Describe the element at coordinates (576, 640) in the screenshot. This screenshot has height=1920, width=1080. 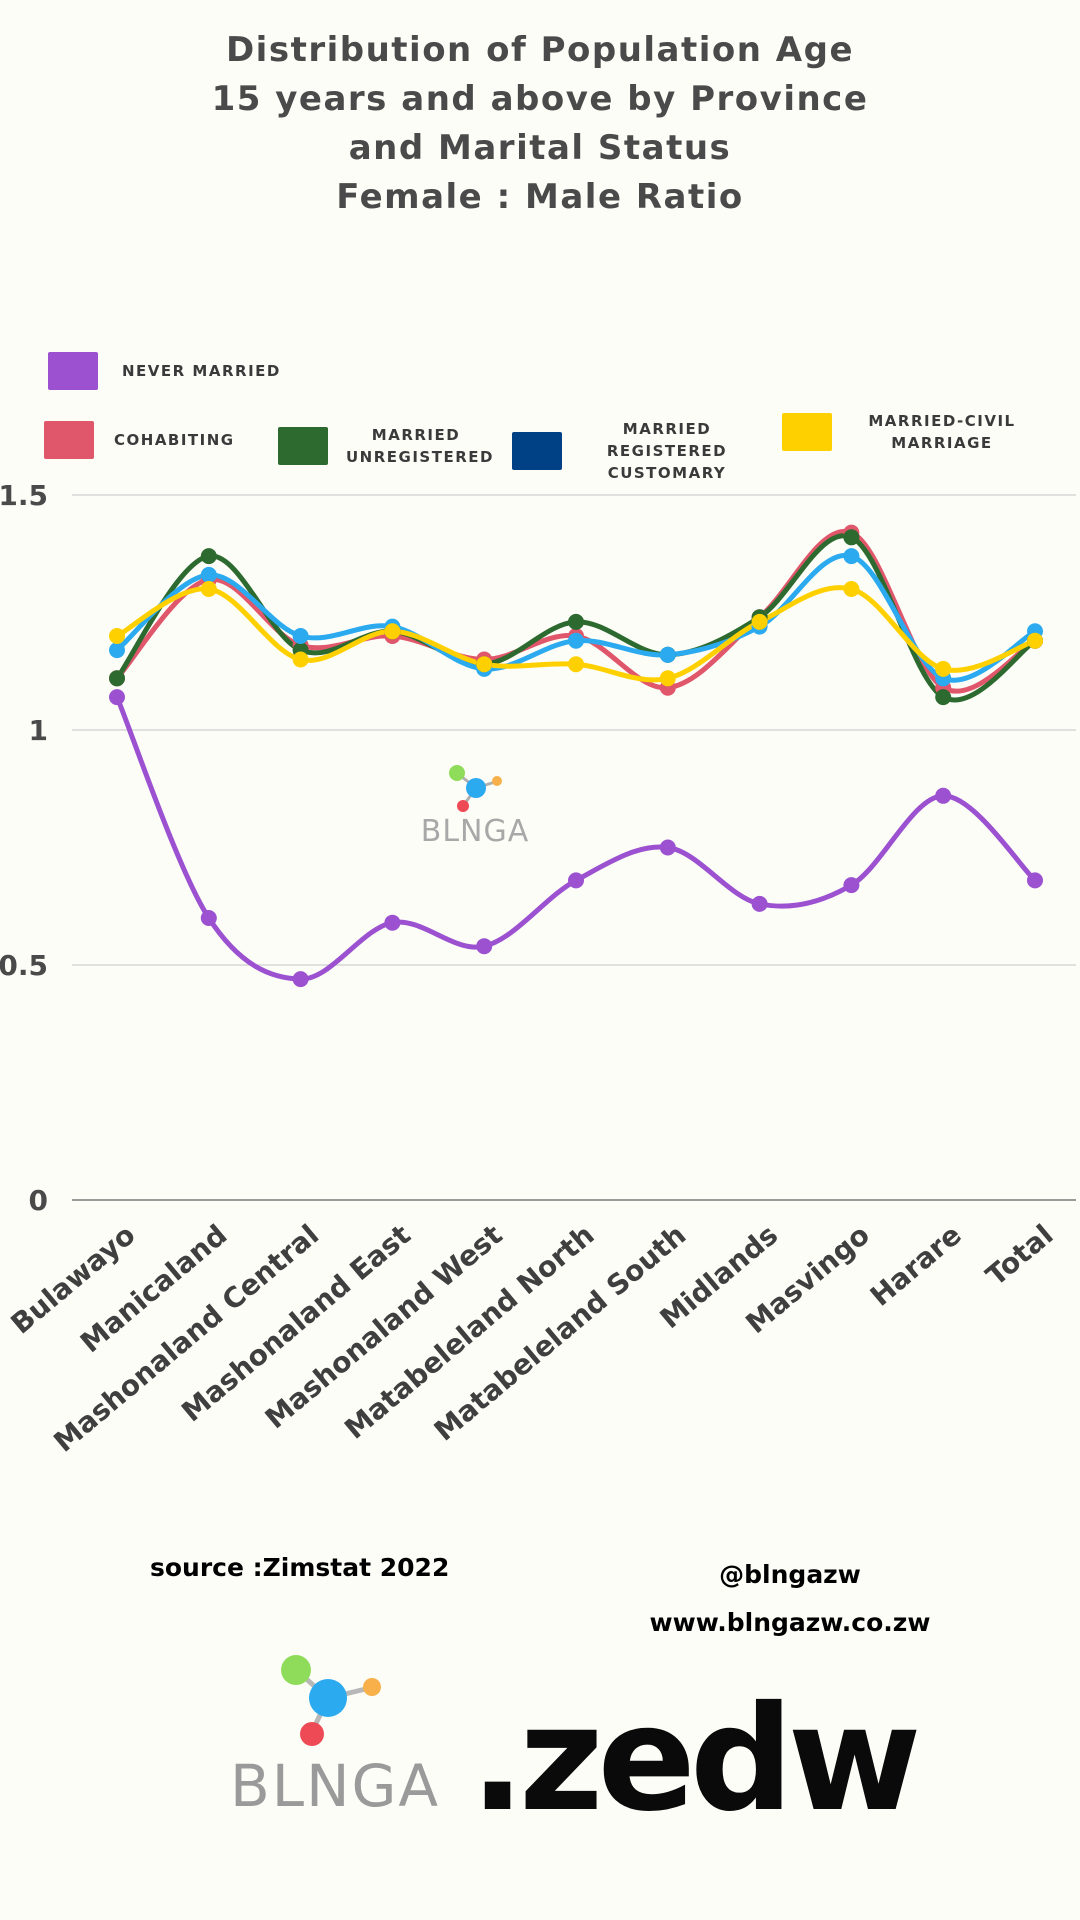
I see `point-married-registered-customary-matabeleland-north` at that location.